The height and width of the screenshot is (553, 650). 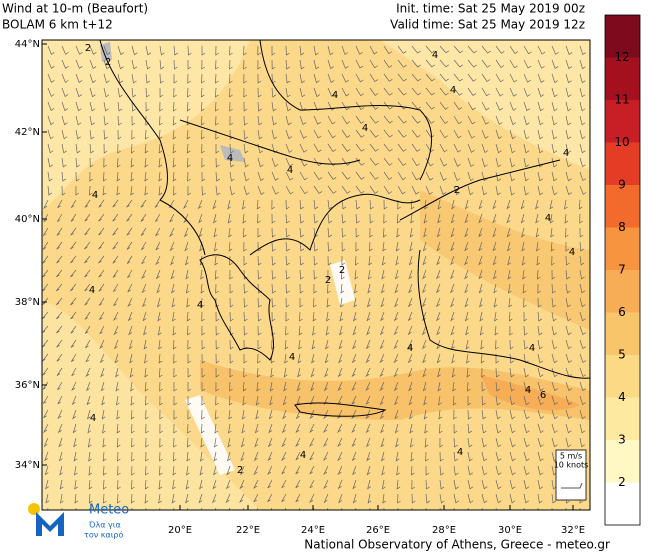 What do you see at coordinates (444, 530) in the screenshot?
I see `lon-label: 28°E` at bounding box center [444, 530].